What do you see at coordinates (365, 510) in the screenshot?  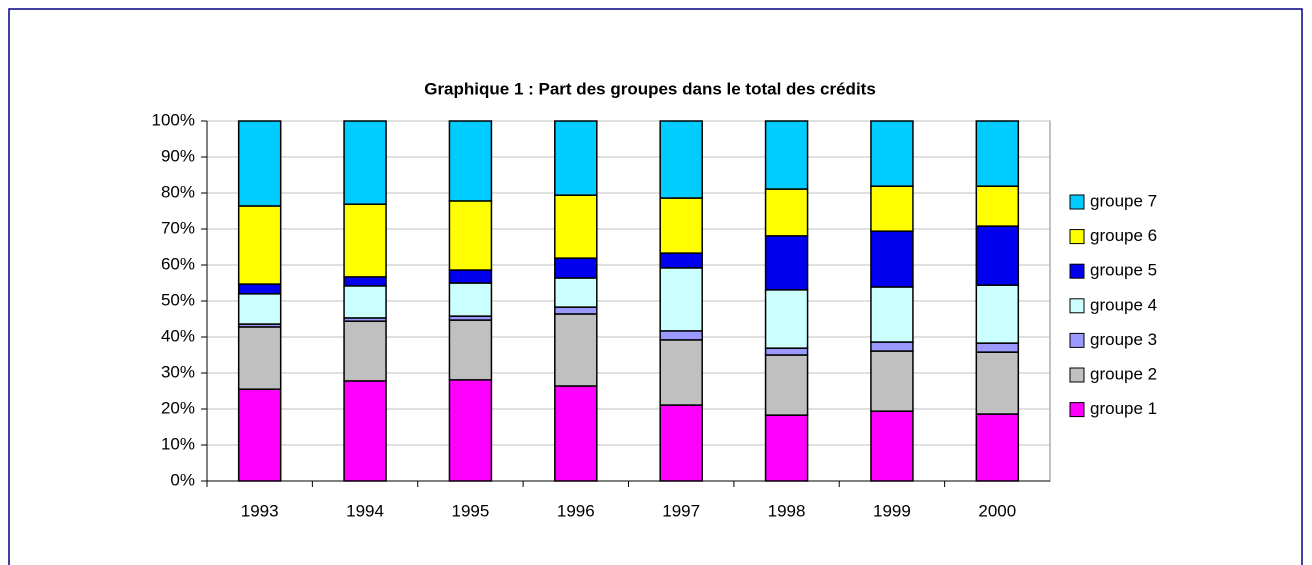 I see `x-tick-label: 1994` at bounding box center [365, 510].